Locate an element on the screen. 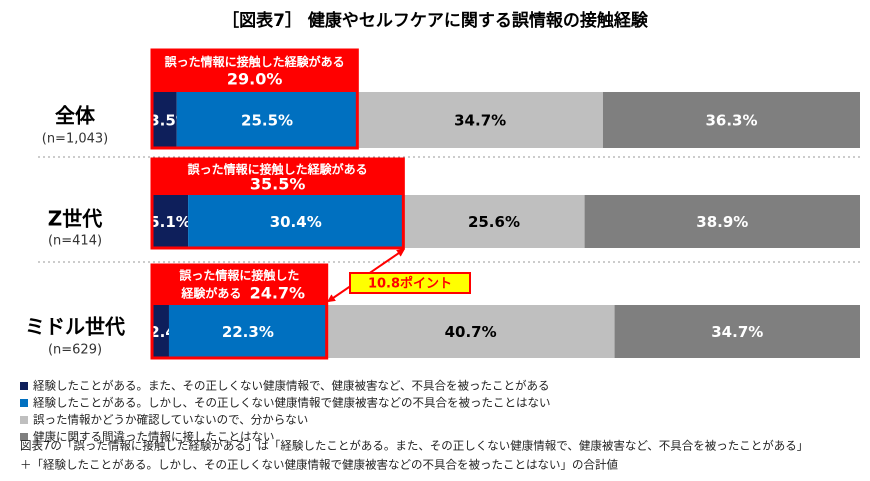 This screenshot has height=481, width=870. data-label: 40.7% is located at coordinates (471, 332).